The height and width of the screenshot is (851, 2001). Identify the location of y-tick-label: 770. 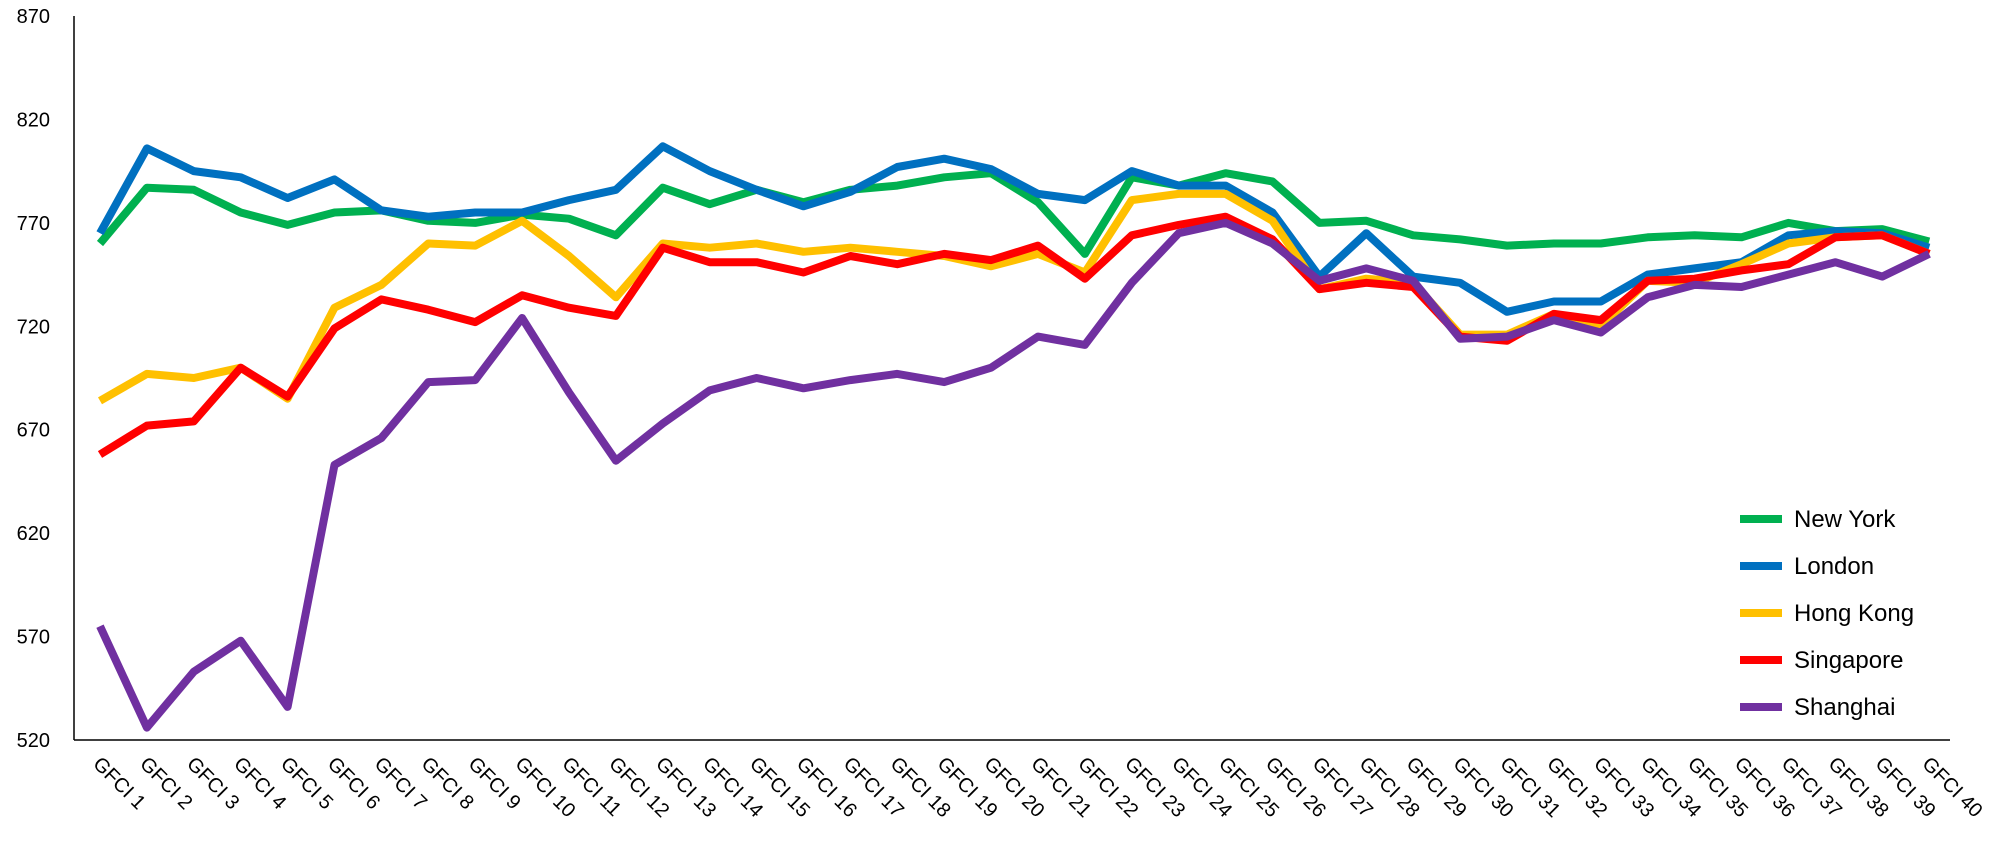
(33, 224).